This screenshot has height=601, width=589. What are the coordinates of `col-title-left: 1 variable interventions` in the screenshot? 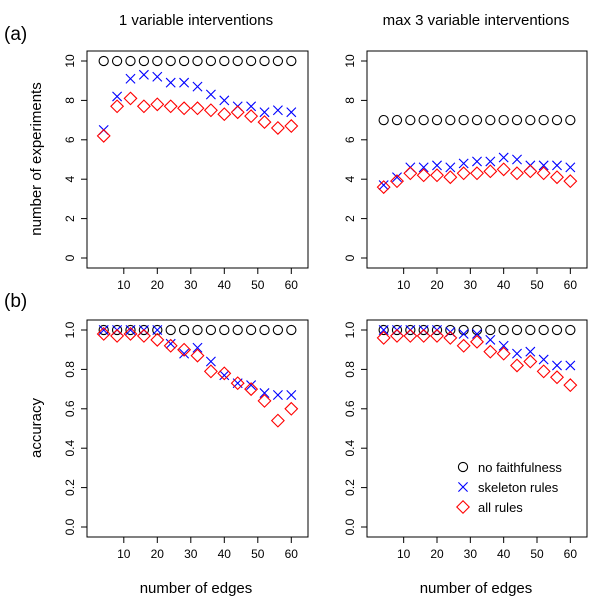 It's located at (196, 20).